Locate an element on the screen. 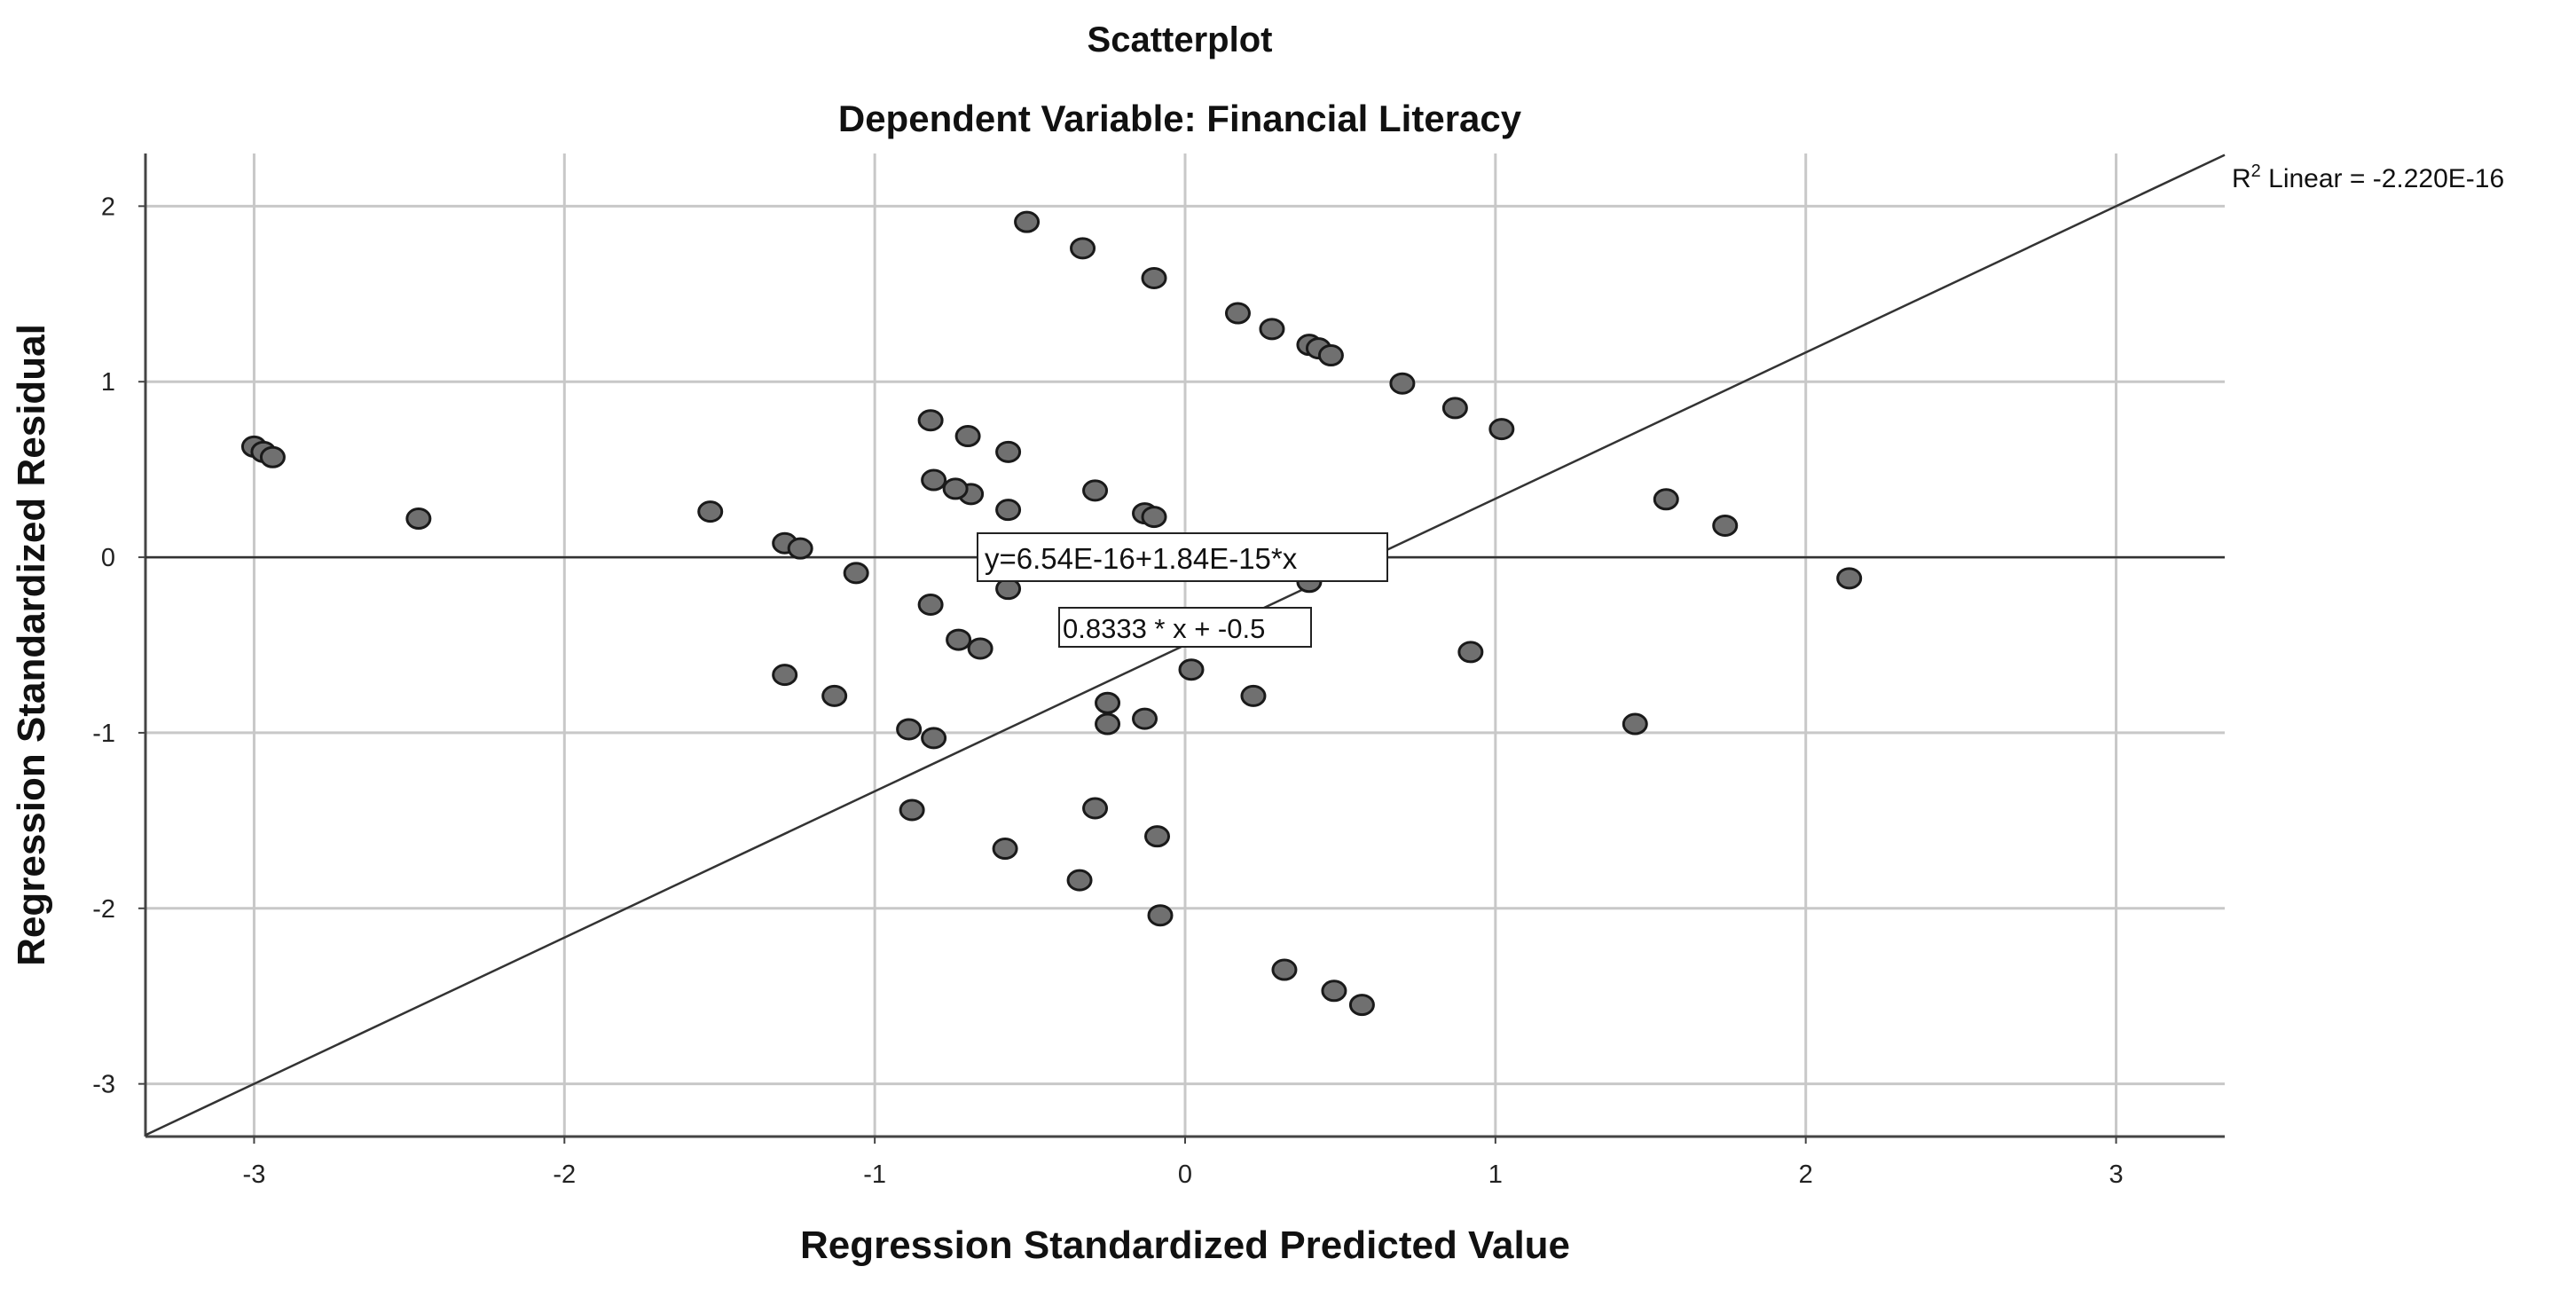 Image resolution: width=2576 pixels, height=1306 pixels. x-tick-label: -2 is located at coordinates (564, 1174).